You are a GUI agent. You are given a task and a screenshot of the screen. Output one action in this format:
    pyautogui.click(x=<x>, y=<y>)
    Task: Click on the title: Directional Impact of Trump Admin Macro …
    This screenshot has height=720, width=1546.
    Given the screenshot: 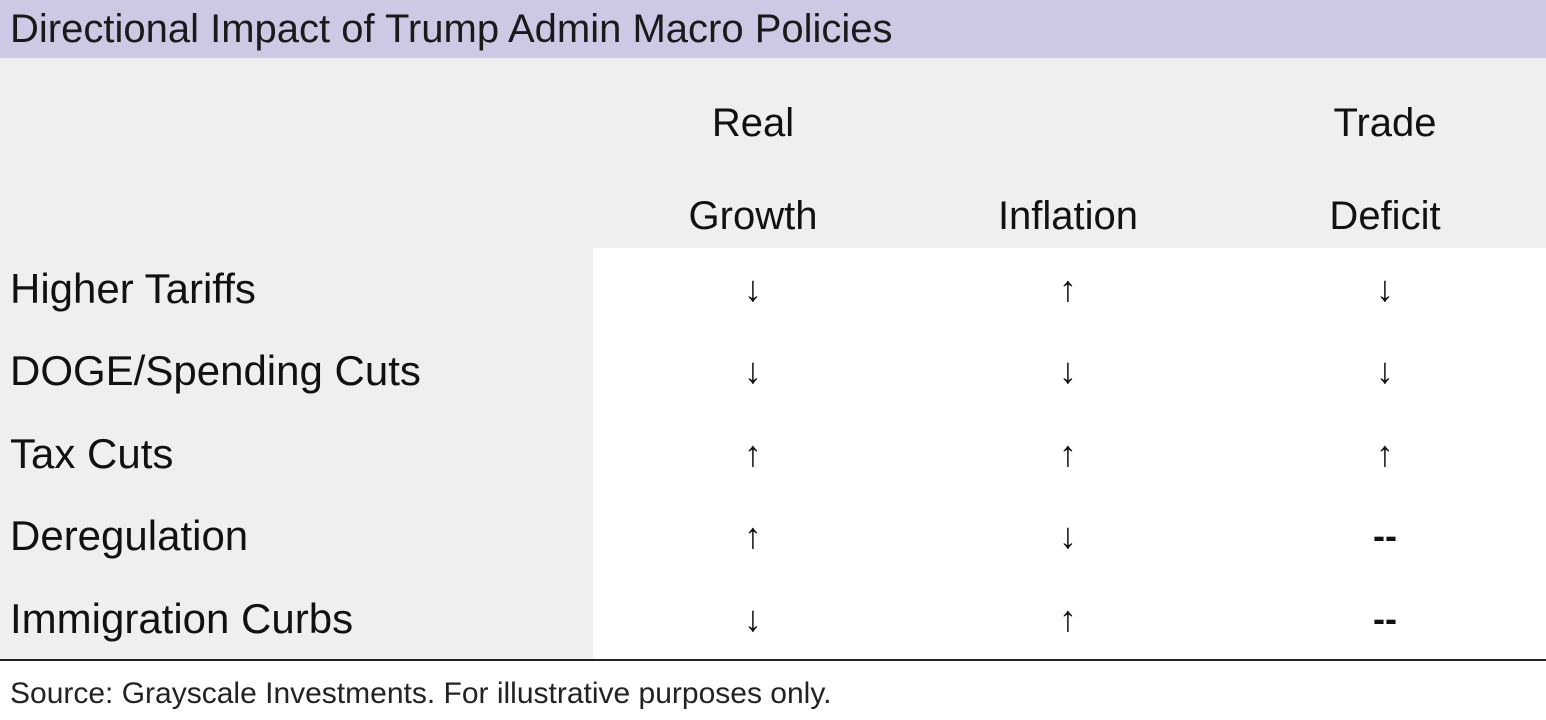 What is the action you would take?
    pyautogui.click(x=451, y=29)
    